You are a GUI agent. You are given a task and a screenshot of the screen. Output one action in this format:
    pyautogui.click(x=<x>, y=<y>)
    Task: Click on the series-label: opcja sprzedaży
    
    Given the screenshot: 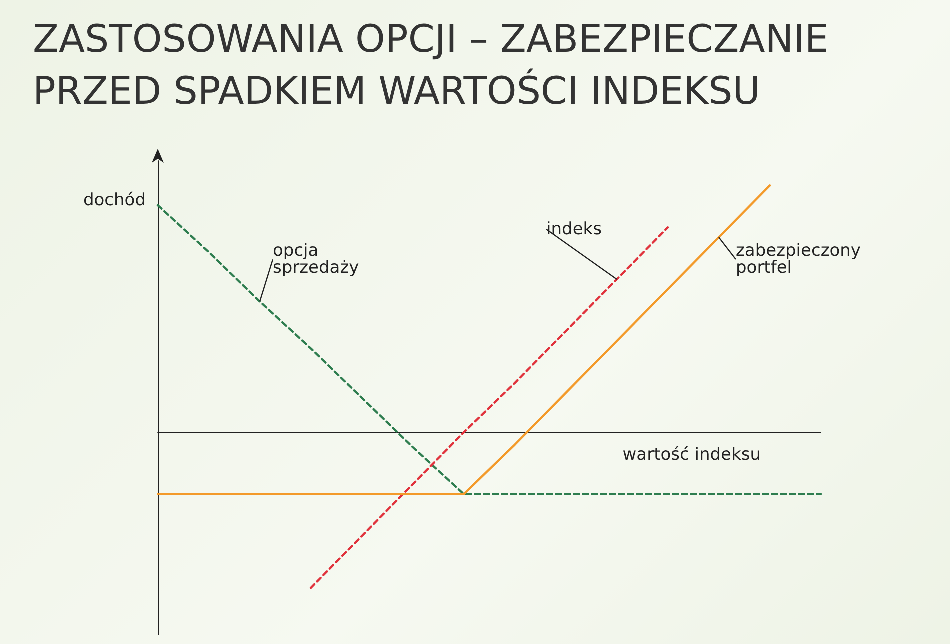 What is the action you would take?
    pyautogui.click(x=316, y=259)
    